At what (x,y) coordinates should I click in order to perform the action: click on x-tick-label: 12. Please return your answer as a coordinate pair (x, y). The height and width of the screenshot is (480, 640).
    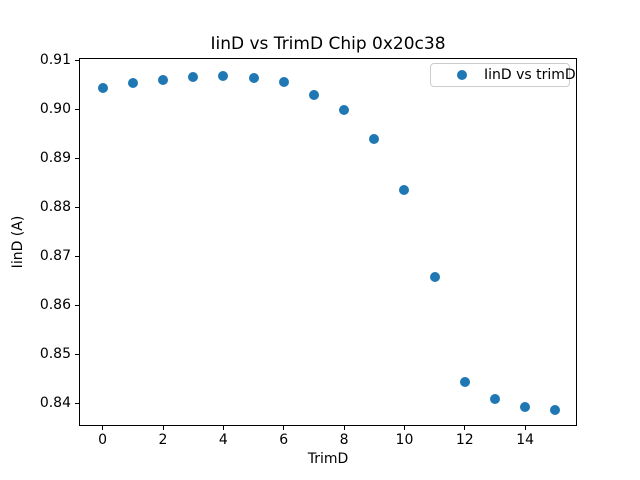
    Looking at the image, I should click on (464, 440).